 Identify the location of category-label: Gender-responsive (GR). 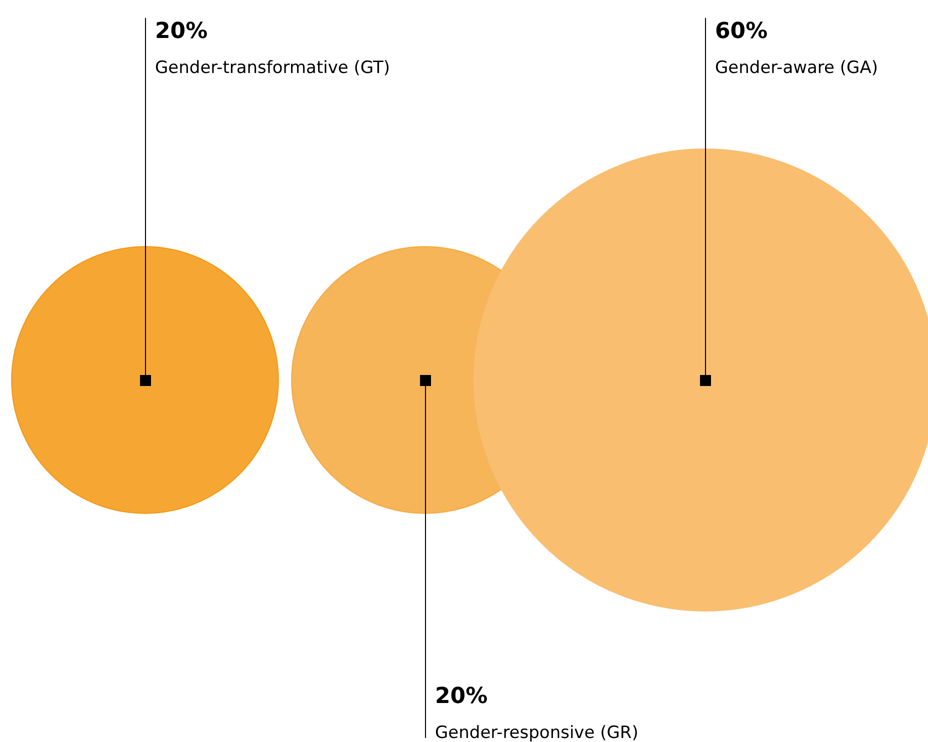
(536, 732).